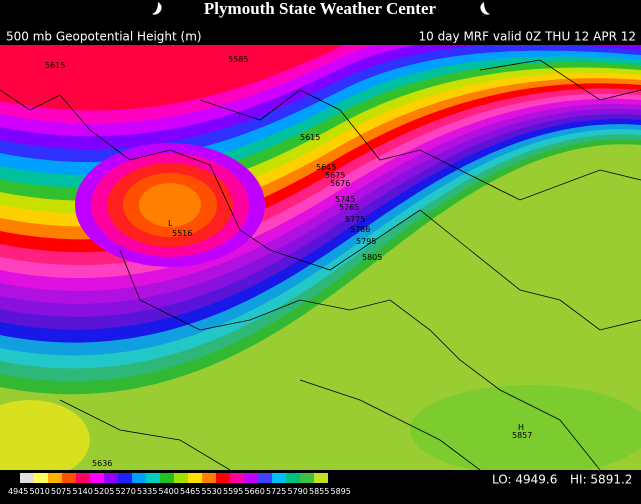 This screenshot has width=641, height=504. What do you see at coordinates (355, 219) in the screenshot?
I see `contour-label: 5775` at bounding box center [355, 219].